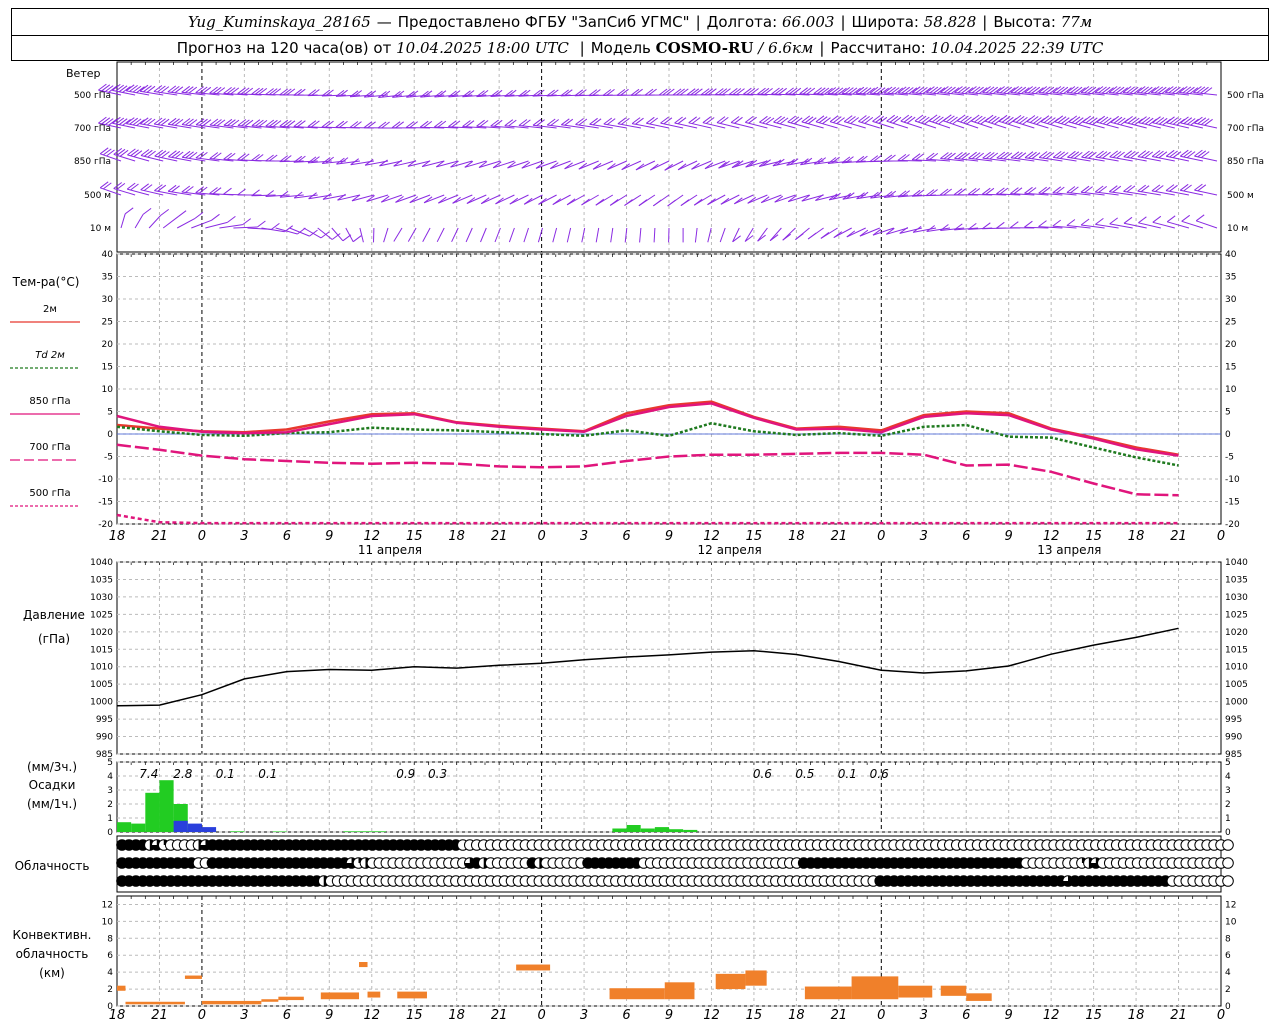 This screenshot has height=1024, width=1280. Describe the element at coordinates (108, 255) in the screenshot. I see `temp-ytick-left: 40` at that location.